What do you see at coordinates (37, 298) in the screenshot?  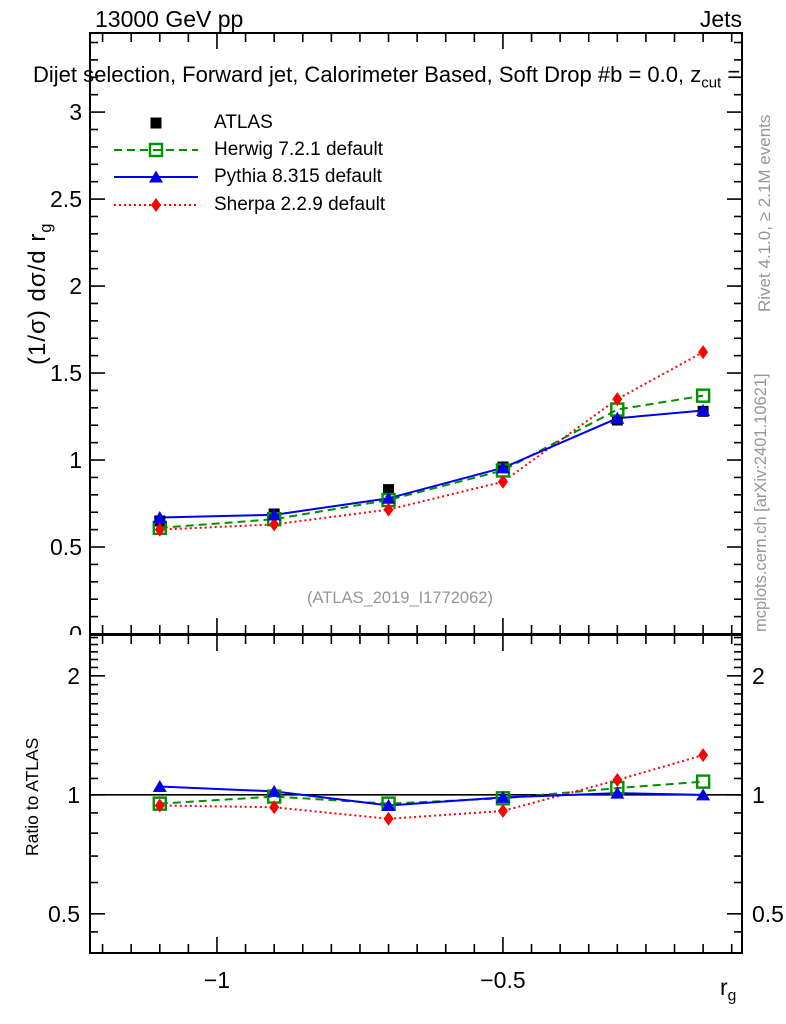 I see `main-y-axis-title-text: (1/σ) dσ/d r` at bounding box center [37, 298].